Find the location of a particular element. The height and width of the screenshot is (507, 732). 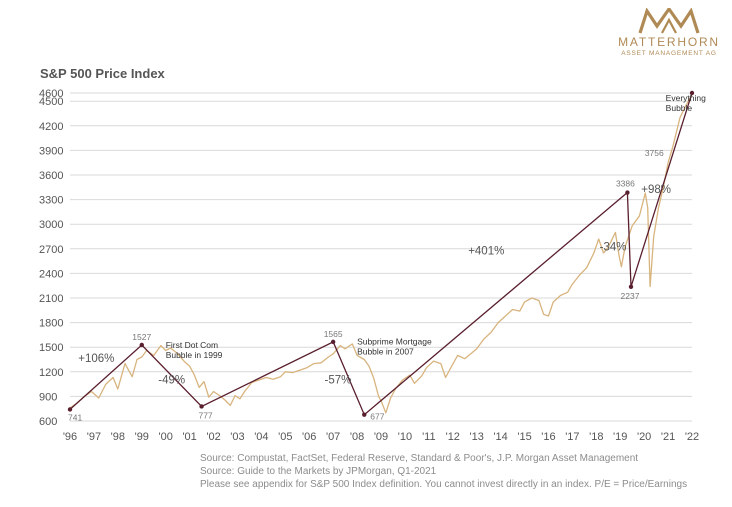

x-tick-label: '17 is located at coordinates (572, 437).